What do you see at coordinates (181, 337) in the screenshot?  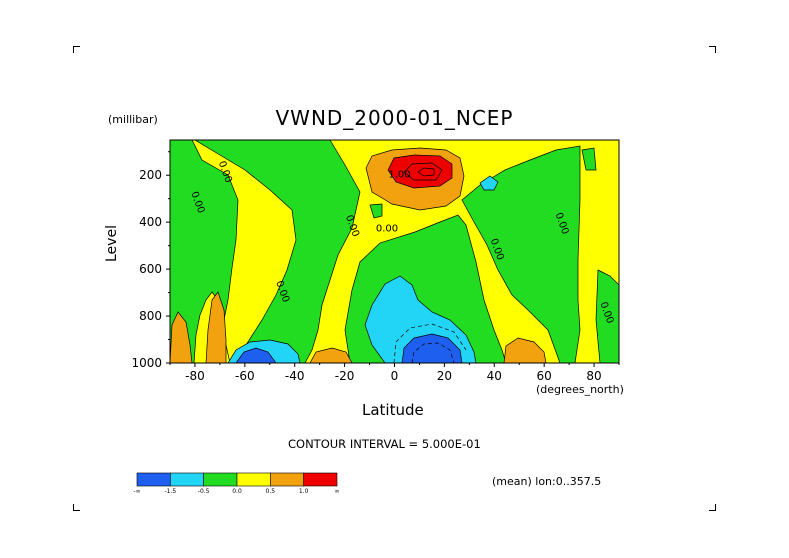 I see `region-orange-south-a` at bounding box center [181, 337].